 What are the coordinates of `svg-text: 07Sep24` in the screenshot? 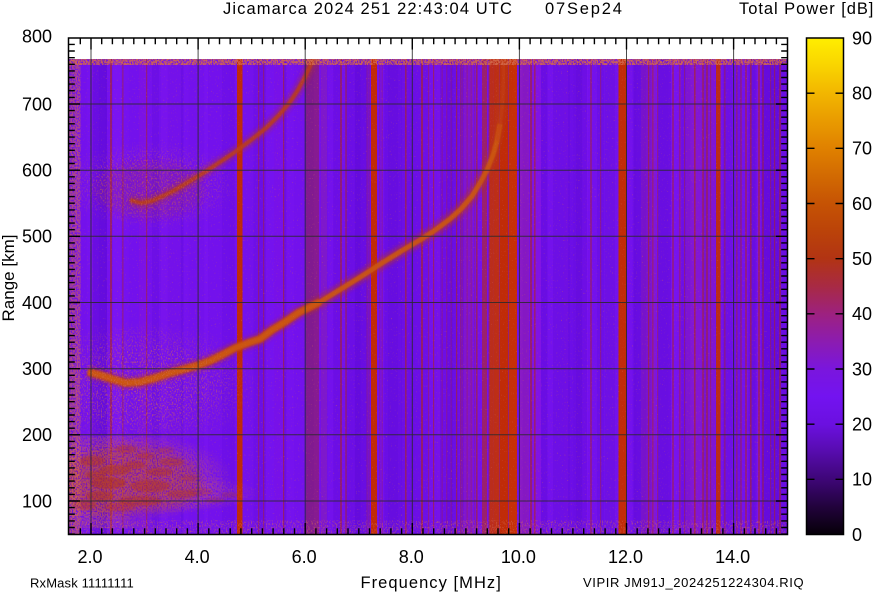 It's located at (584, 9).